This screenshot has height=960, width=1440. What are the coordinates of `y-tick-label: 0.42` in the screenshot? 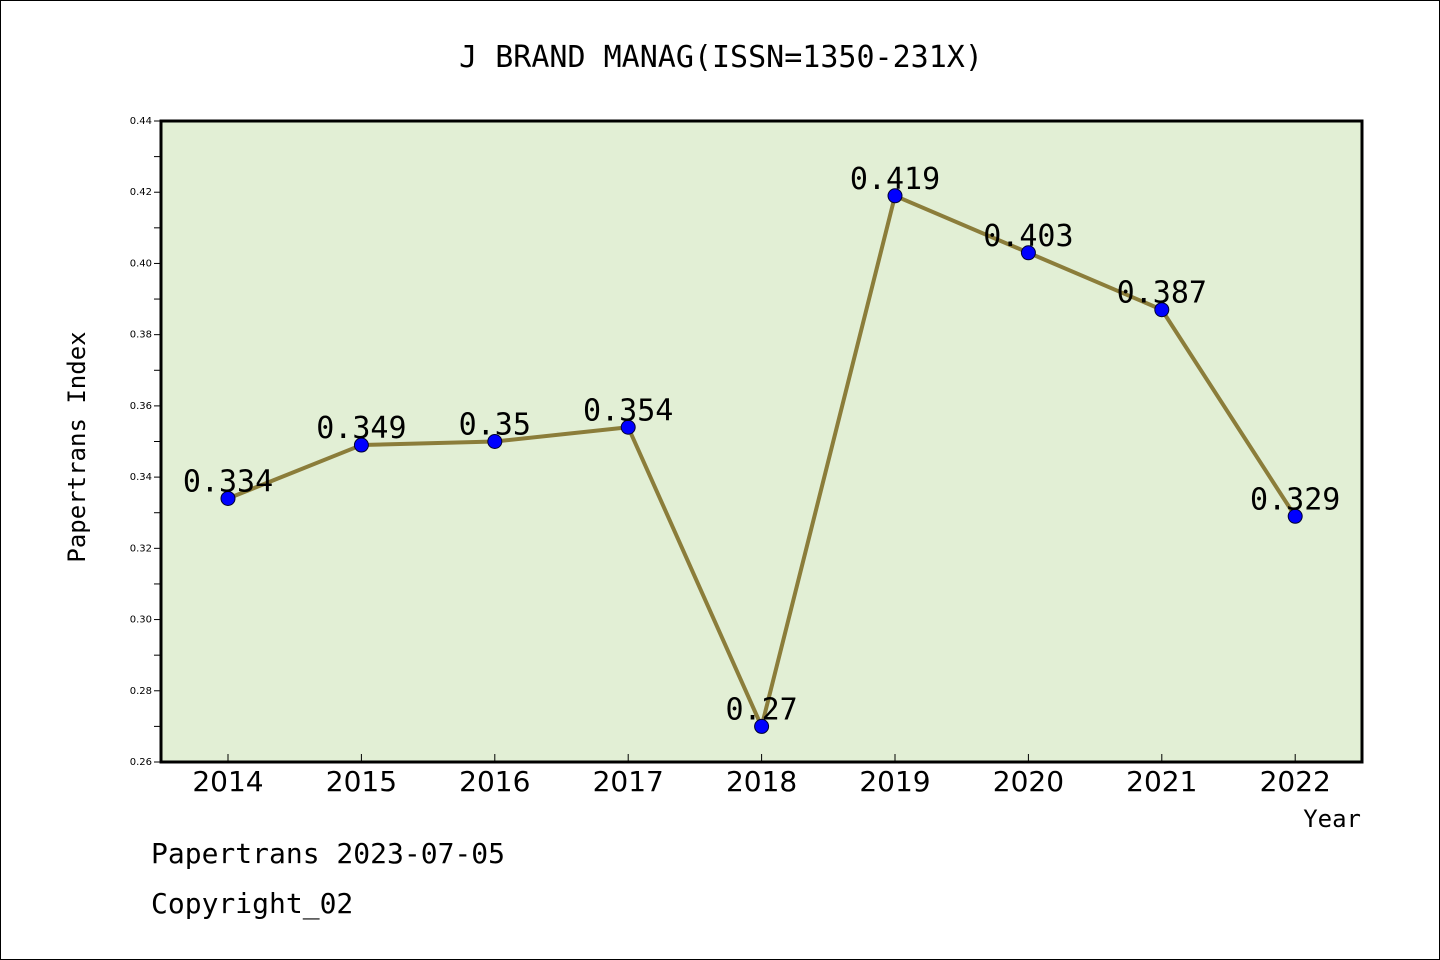 It's located at (141, 192).